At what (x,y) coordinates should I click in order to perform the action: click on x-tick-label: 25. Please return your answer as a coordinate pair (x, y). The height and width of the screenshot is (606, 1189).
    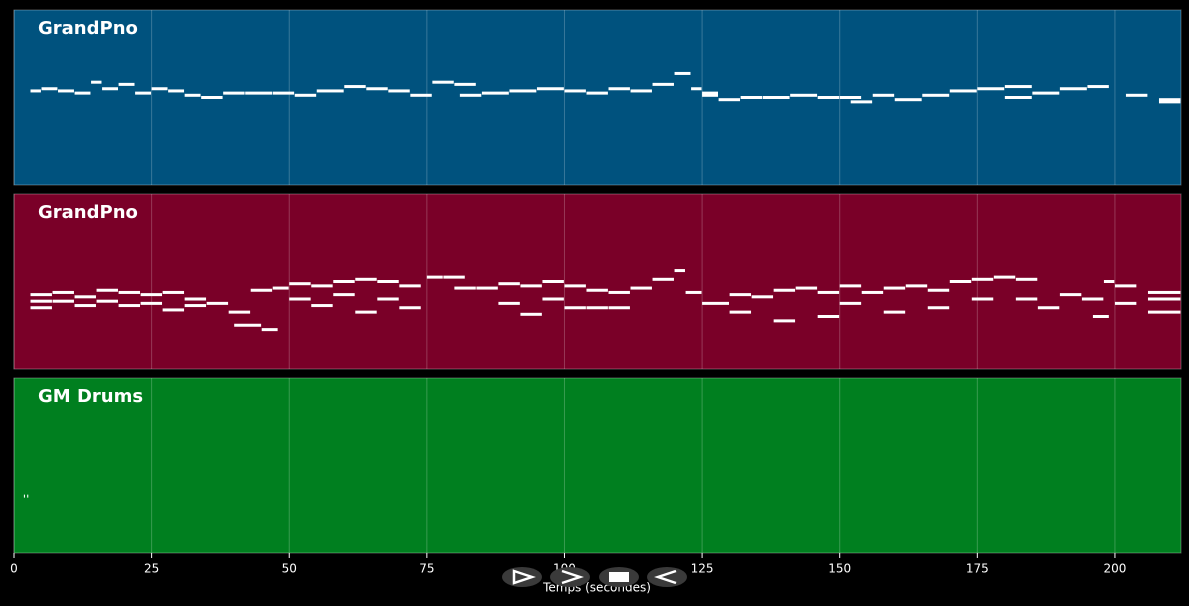
    Looking at the image, I should click on (151, 569).